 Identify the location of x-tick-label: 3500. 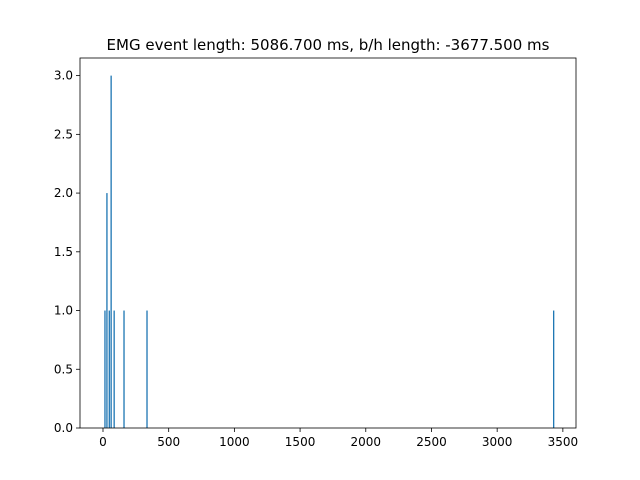
(563, 442).